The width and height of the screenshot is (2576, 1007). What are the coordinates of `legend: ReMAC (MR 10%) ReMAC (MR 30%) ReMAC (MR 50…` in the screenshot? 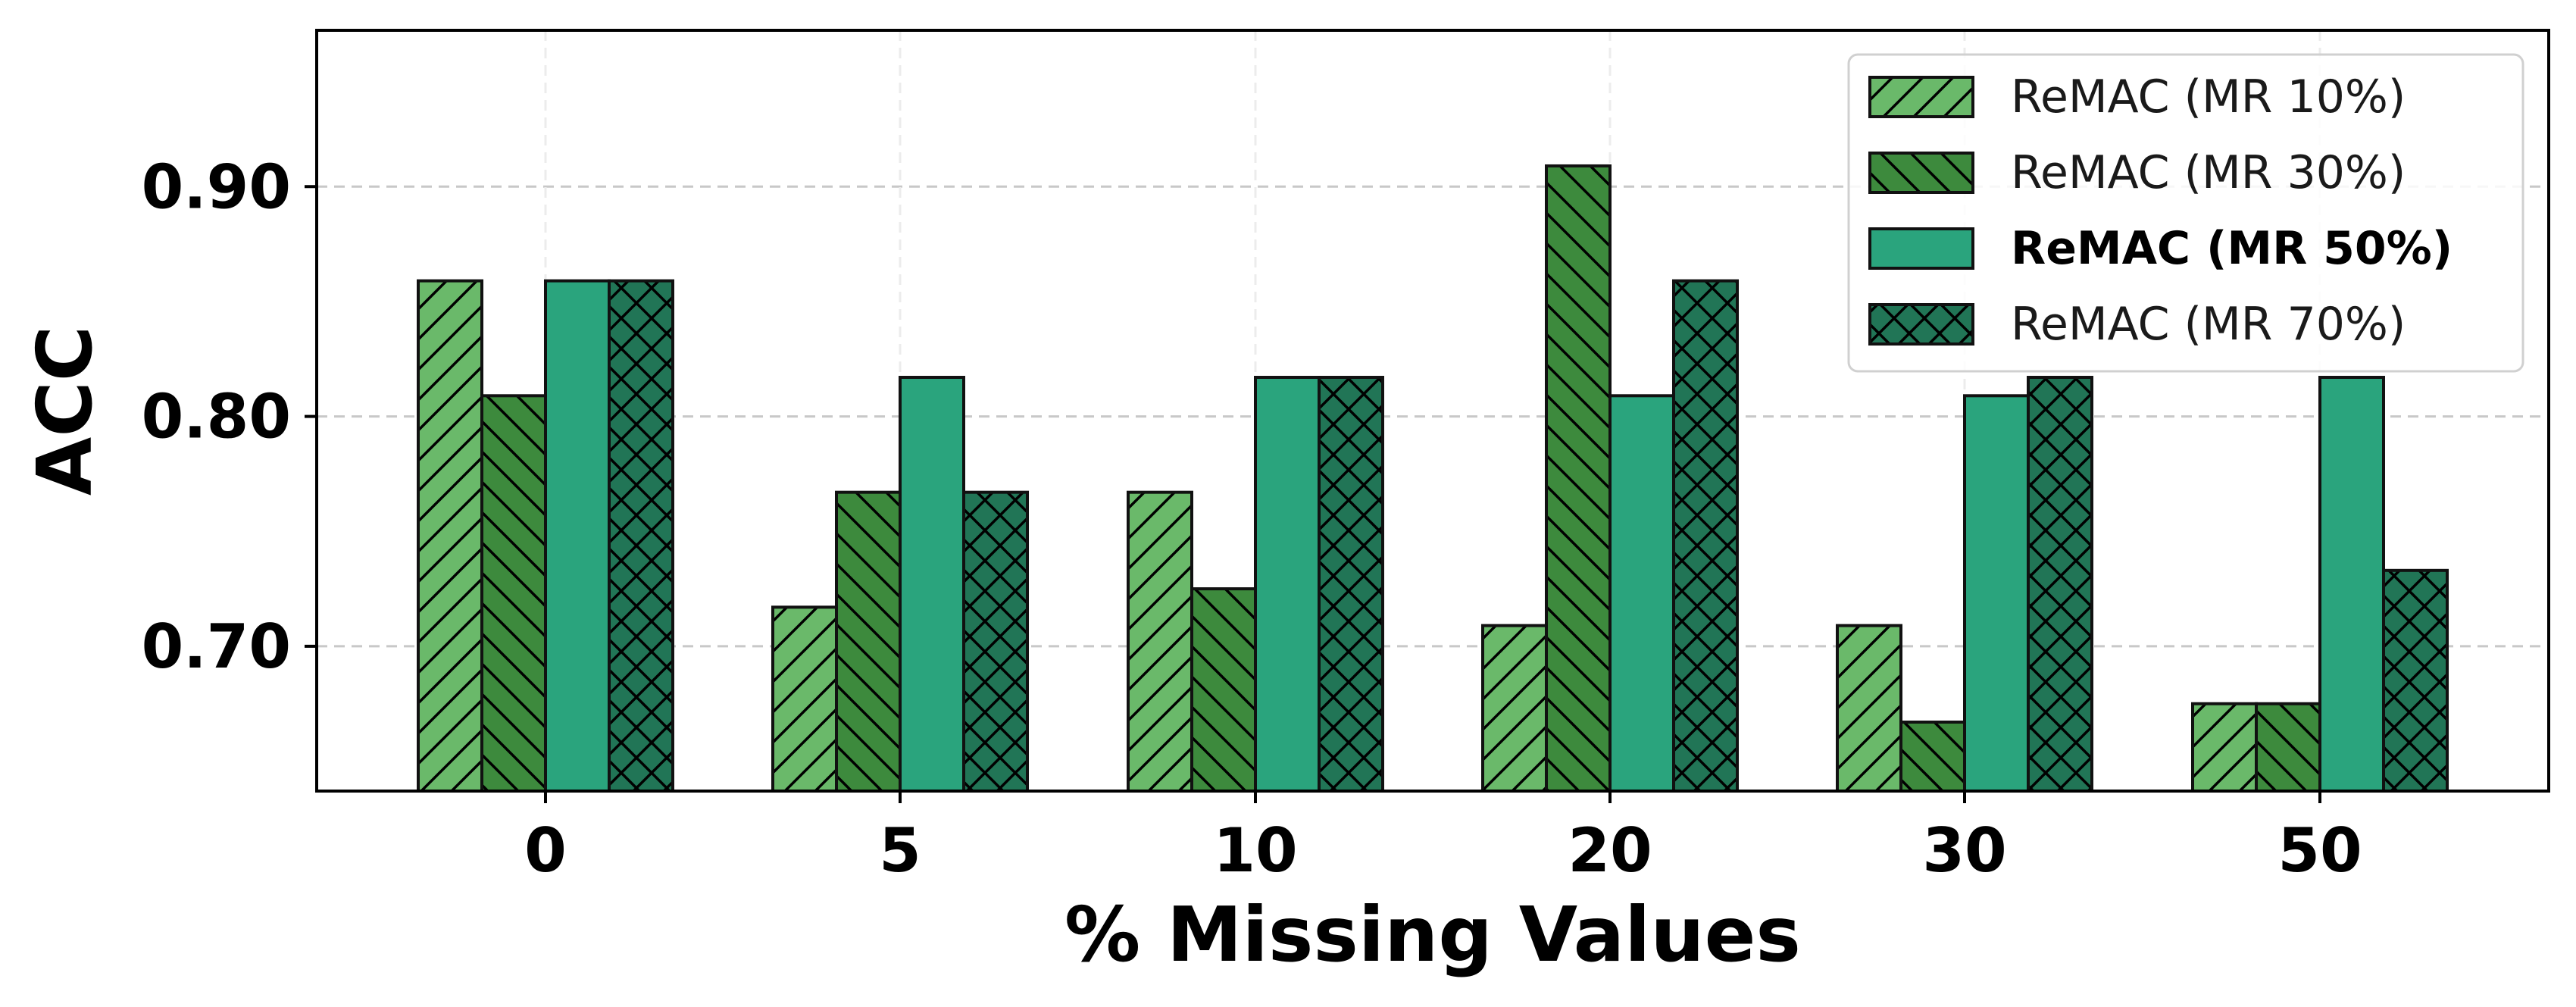 It's located at (2186, 213).